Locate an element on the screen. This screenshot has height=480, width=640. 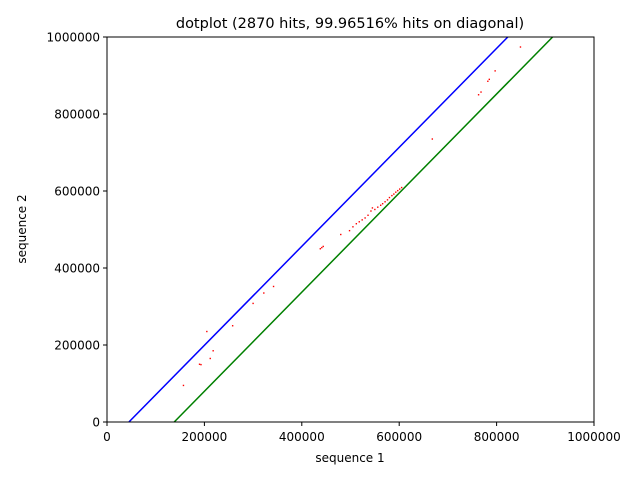
y-tick-label-2: 400000 is located at coordinates (77, 269).